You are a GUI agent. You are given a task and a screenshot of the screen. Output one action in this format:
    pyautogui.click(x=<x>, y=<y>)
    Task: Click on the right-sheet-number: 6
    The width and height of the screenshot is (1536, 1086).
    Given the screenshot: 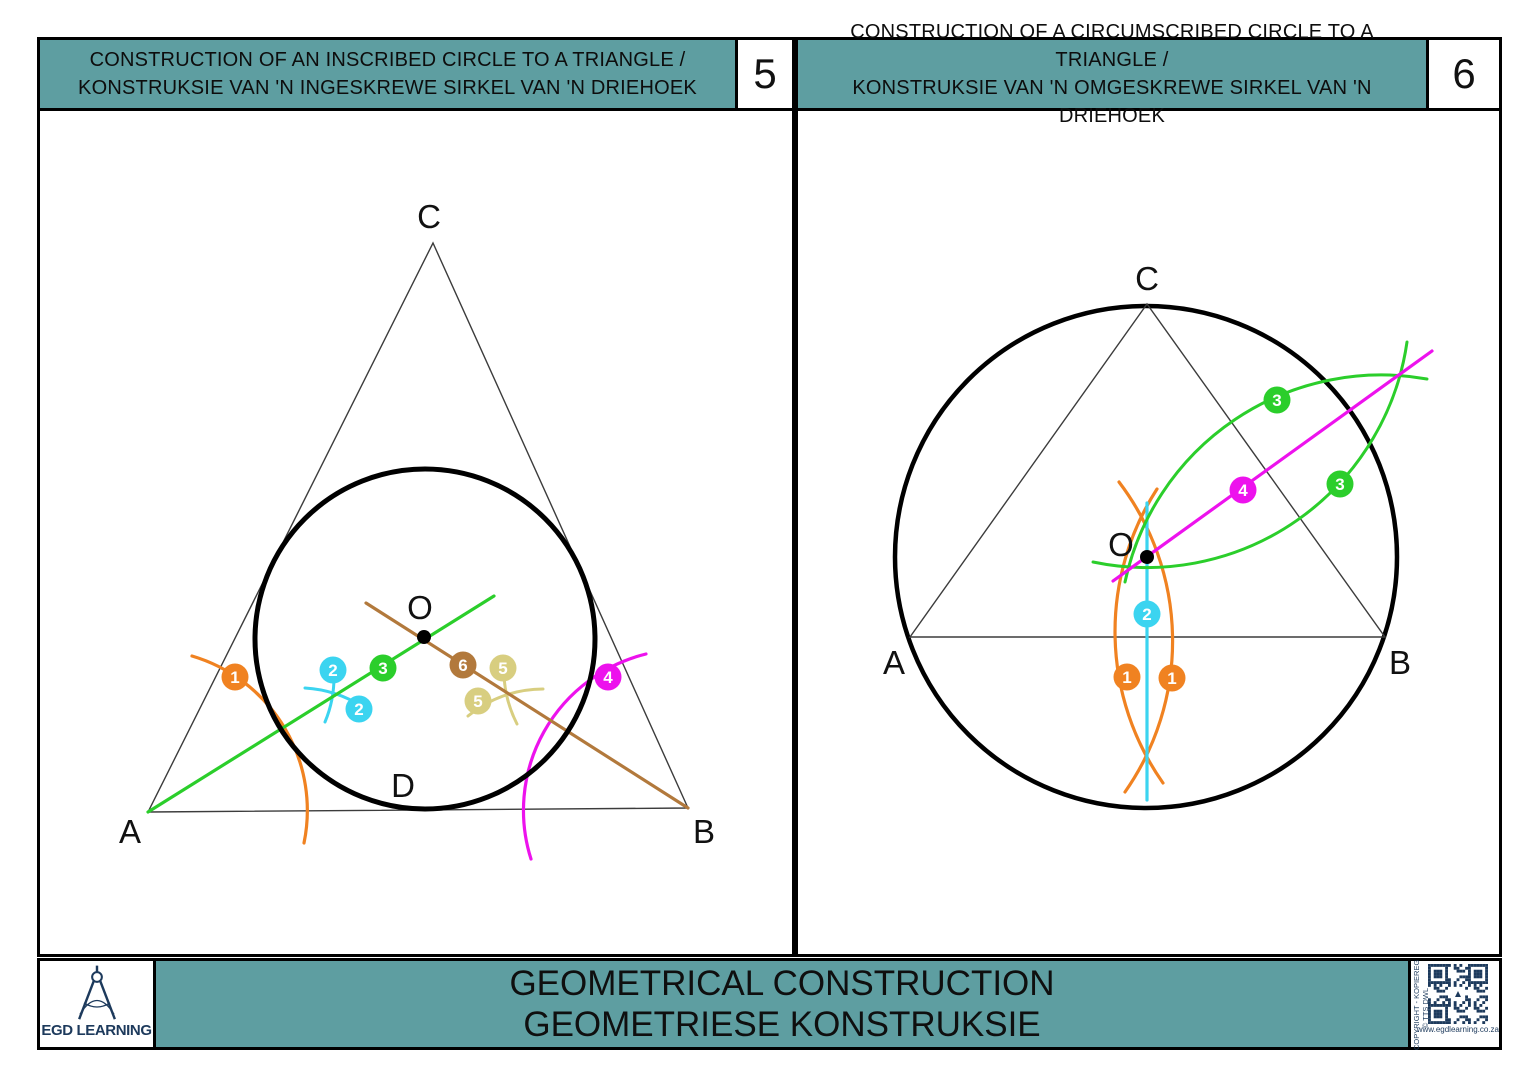 What is the action you would take?
    pyautogui.click(x=1464, y=75)
    